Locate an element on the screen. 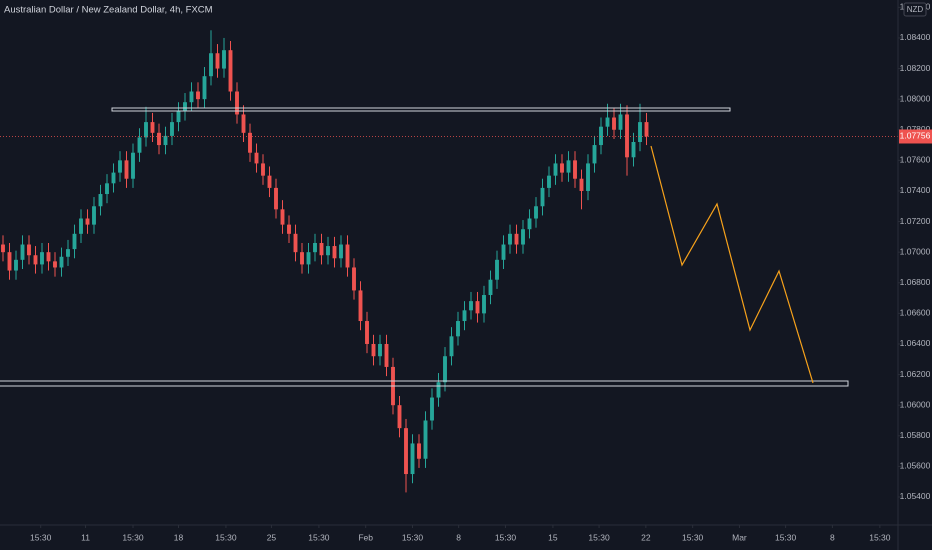 The height and width of the screenshot is (550, 932). y-tick-label: 1.08000 is located at coordinates (915, 98).